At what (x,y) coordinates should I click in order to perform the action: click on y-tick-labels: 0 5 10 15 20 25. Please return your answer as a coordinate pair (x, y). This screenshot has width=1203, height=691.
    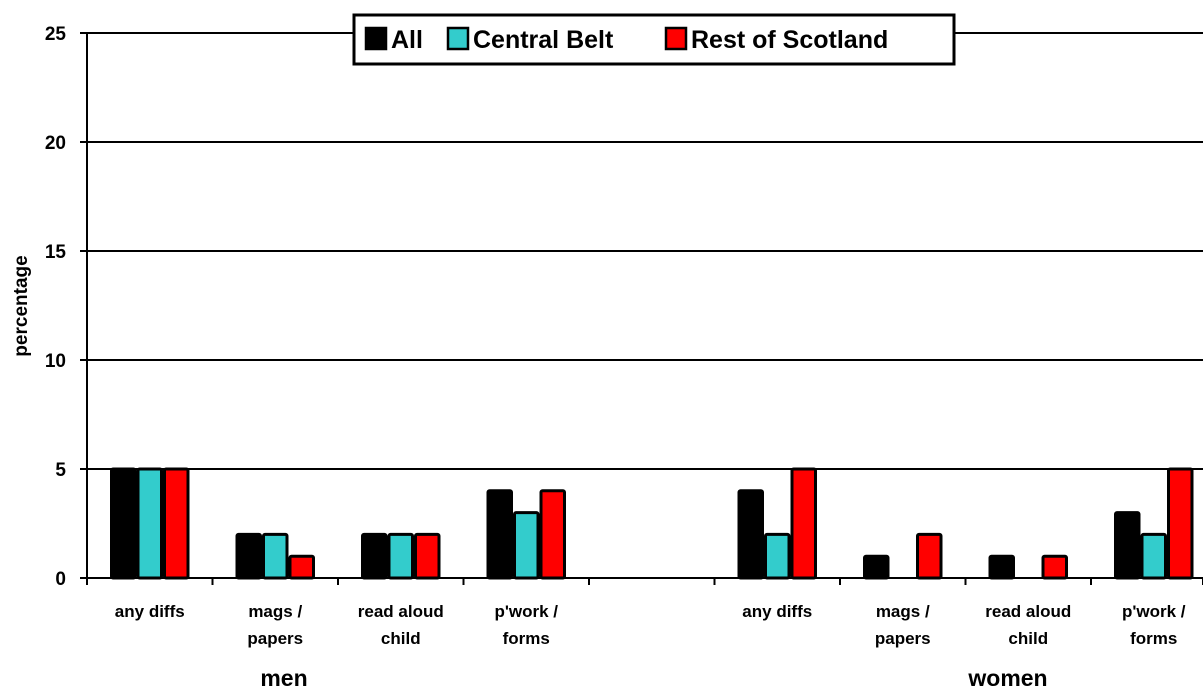
    Looking at the image, I should click on (56, 307).